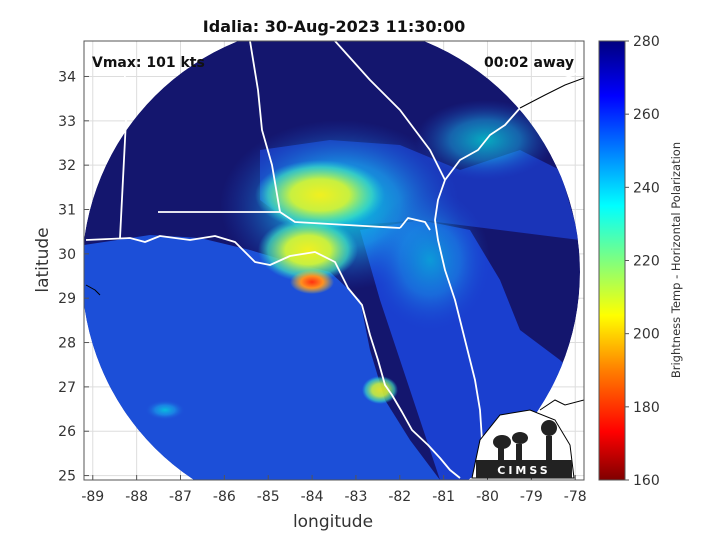 This screenshot has height=540, width=720. I want to click on y-tick-label: 28, so click(67, 344).